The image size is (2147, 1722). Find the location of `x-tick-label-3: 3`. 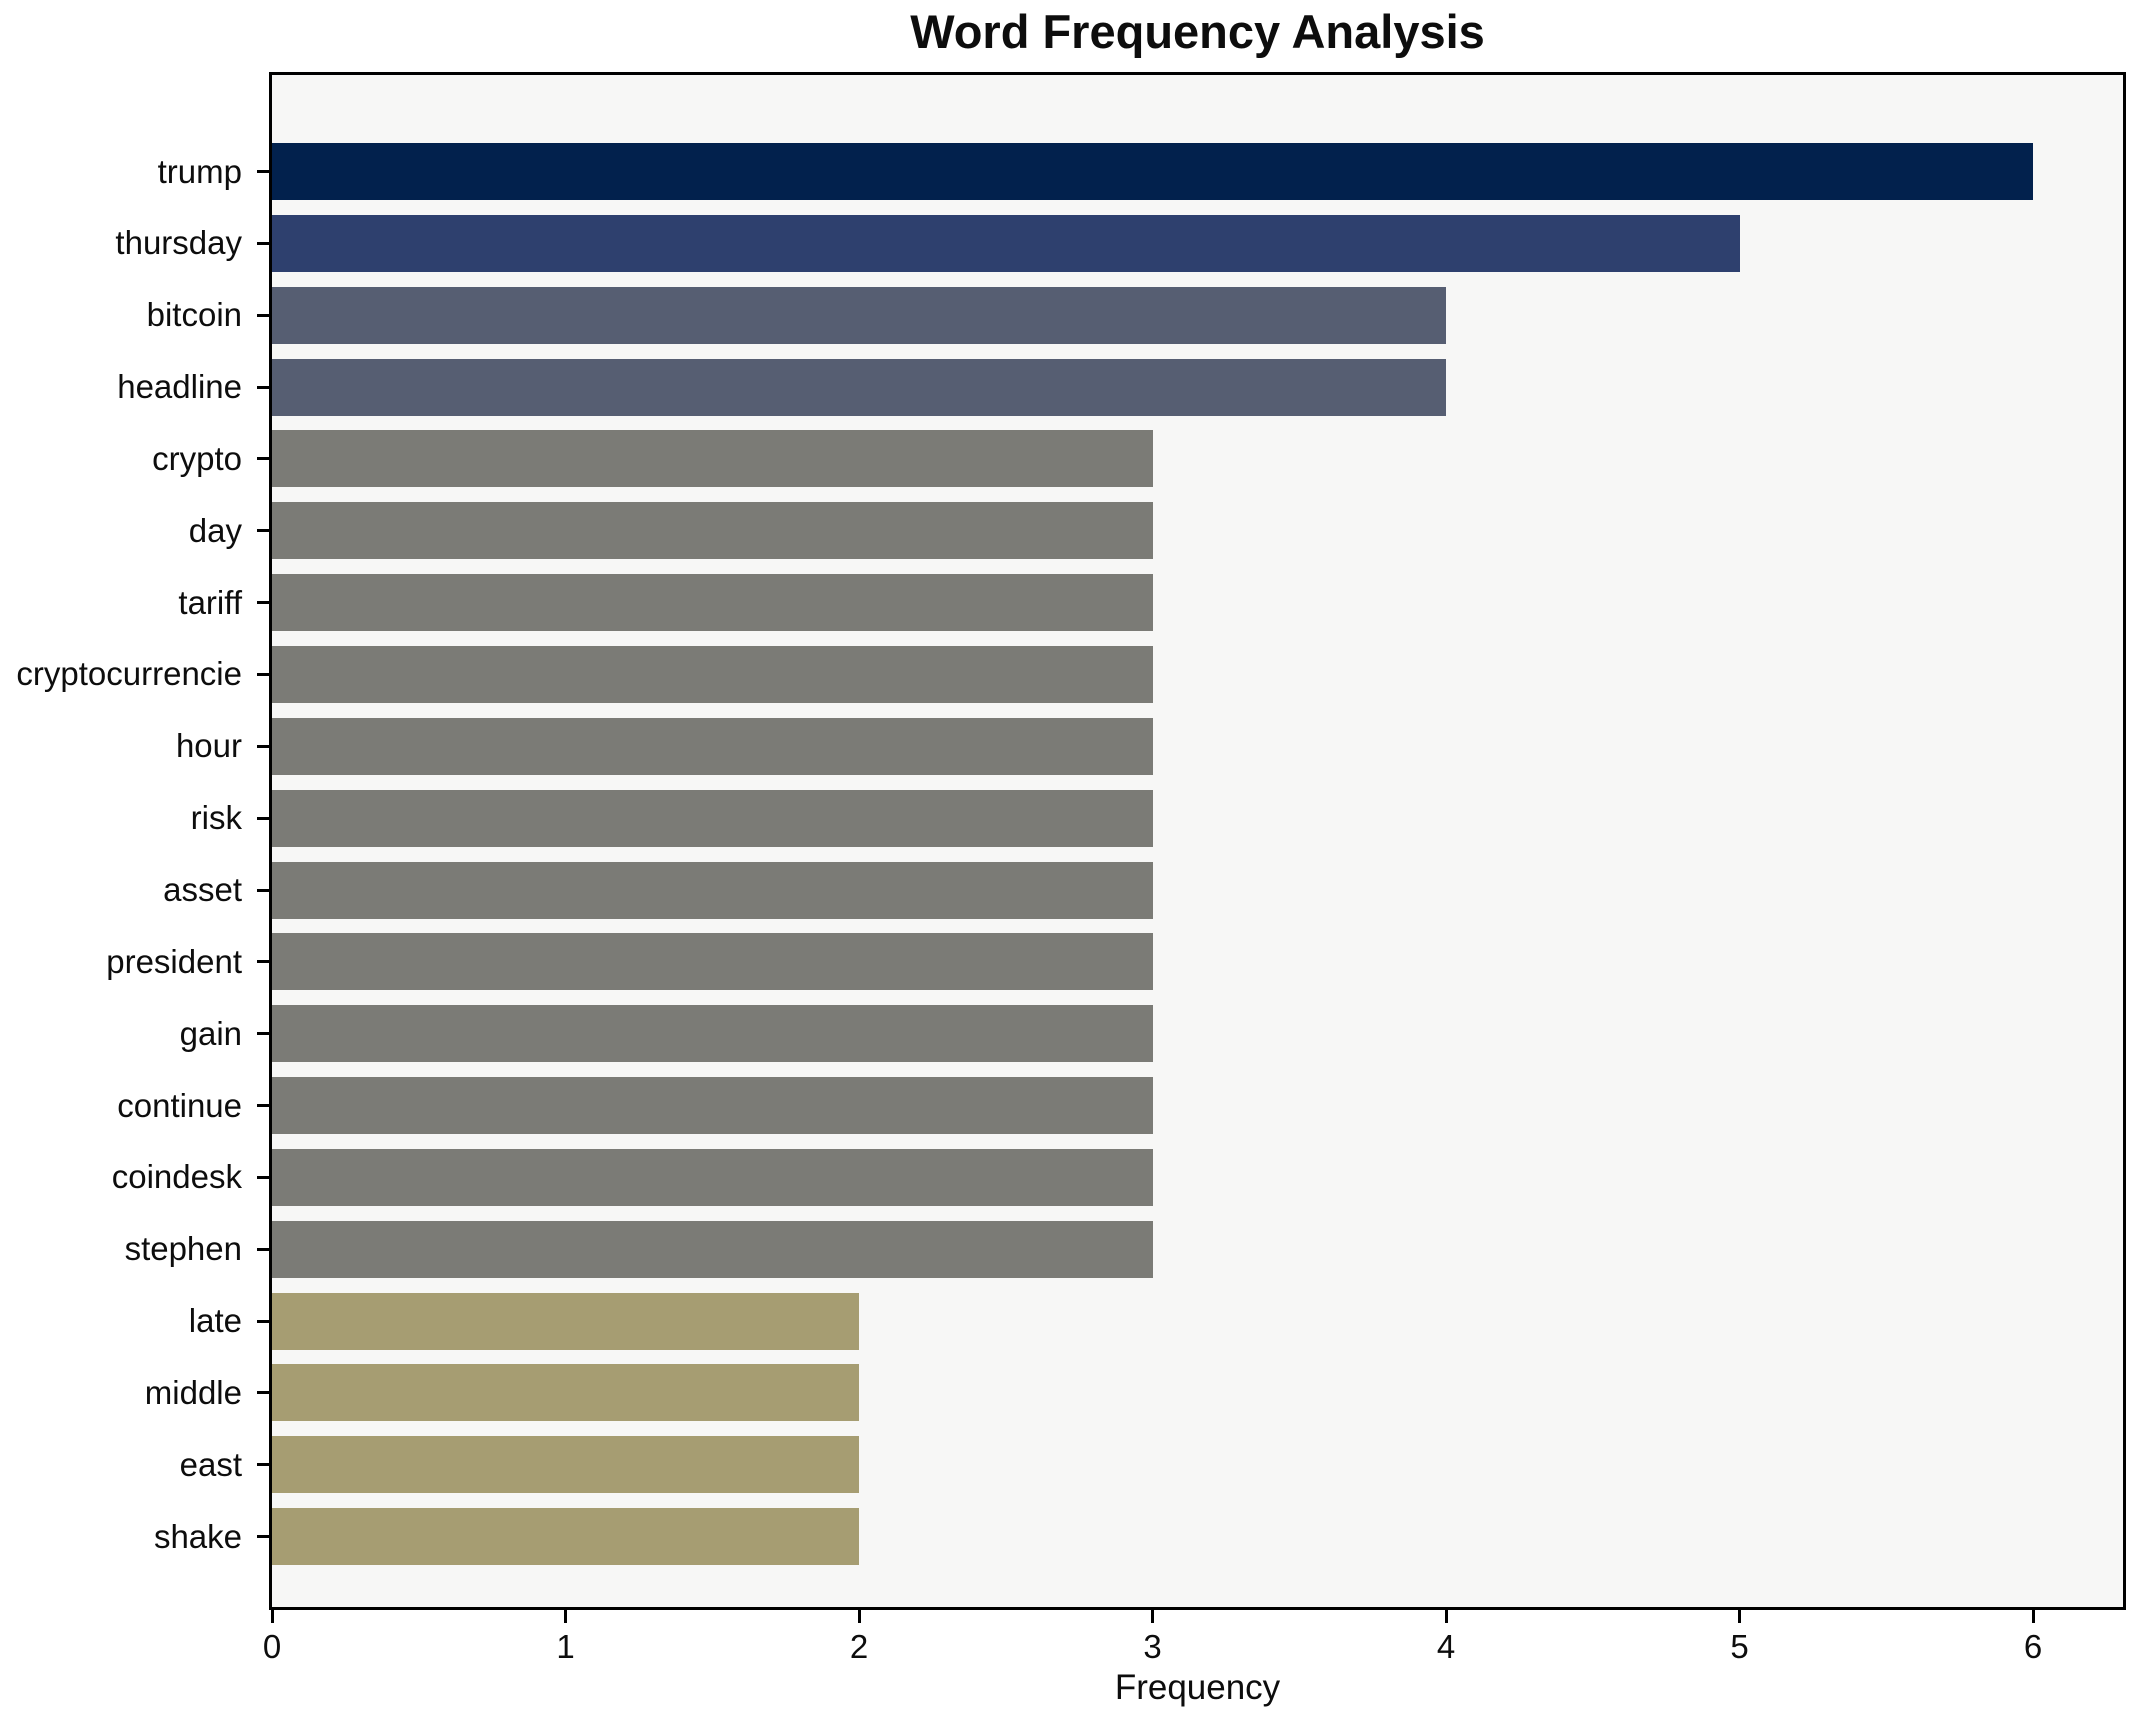

x-tick-label-3: 3 is located at coordinates (1152, 1646).